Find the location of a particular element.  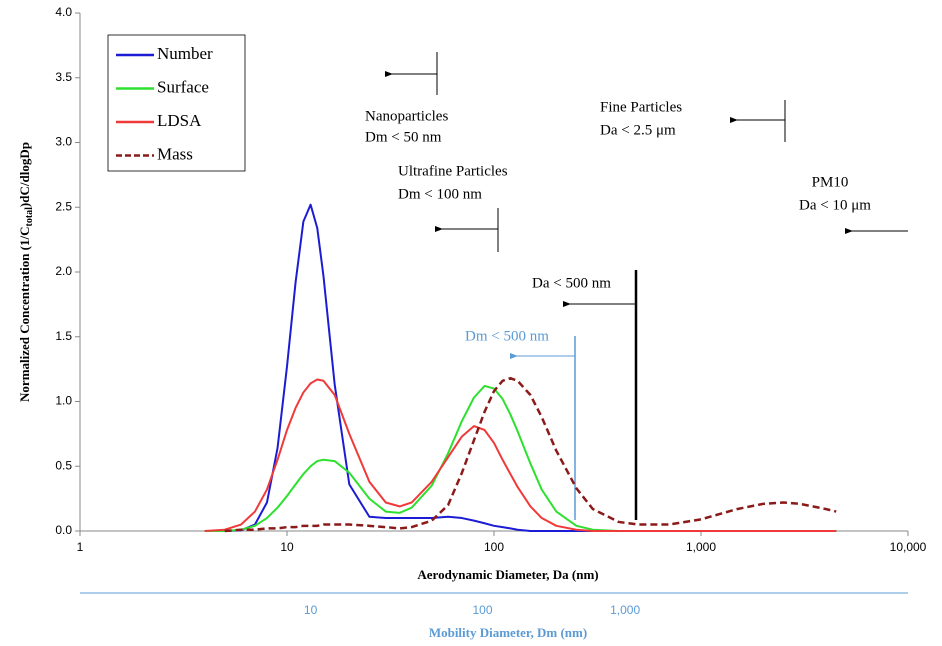

y-tick-label: 3.0 is located at coordinates (63, 142).